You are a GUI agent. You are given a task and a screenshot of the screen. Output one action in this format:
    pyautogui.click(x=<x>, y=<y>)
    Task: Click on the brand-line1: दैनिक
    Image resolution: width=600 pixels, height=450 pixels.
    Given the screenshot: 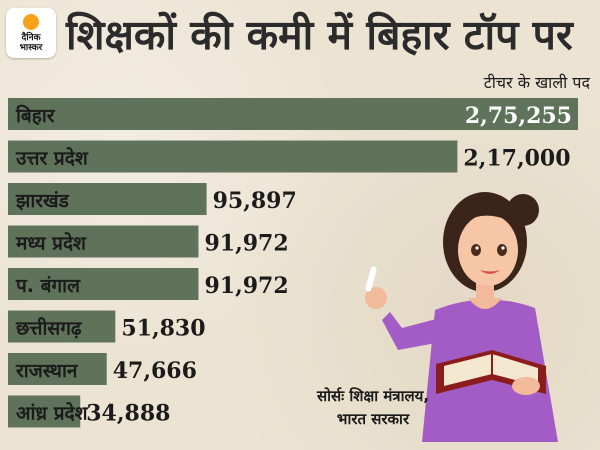 What is the action you would take?
    pyautogui.click(x=31, y=38)
    